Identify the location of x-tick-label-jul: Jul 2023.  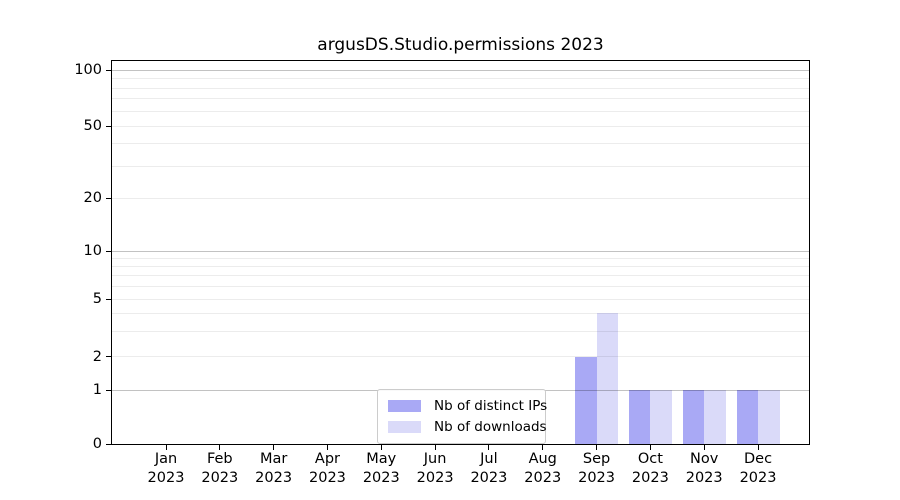
(489, 468).